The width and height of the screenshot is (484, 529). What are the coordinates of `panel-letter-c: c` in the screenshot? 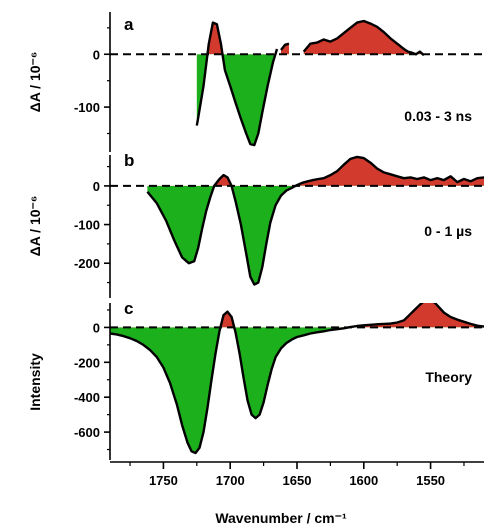 It's located at (128, 308).